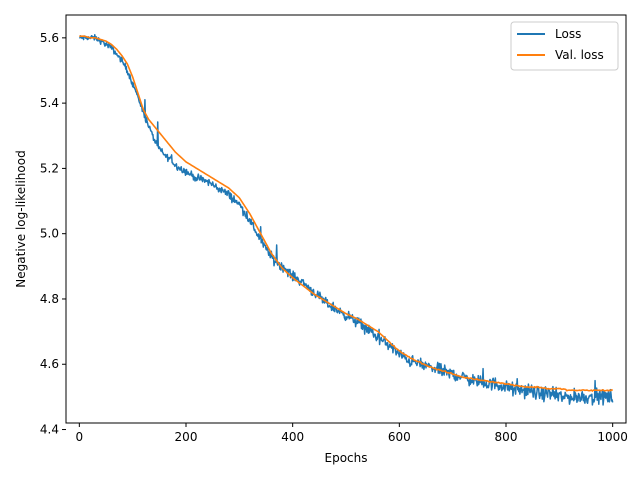  I want to click on x-tick-label: 200, so click(186, 437).